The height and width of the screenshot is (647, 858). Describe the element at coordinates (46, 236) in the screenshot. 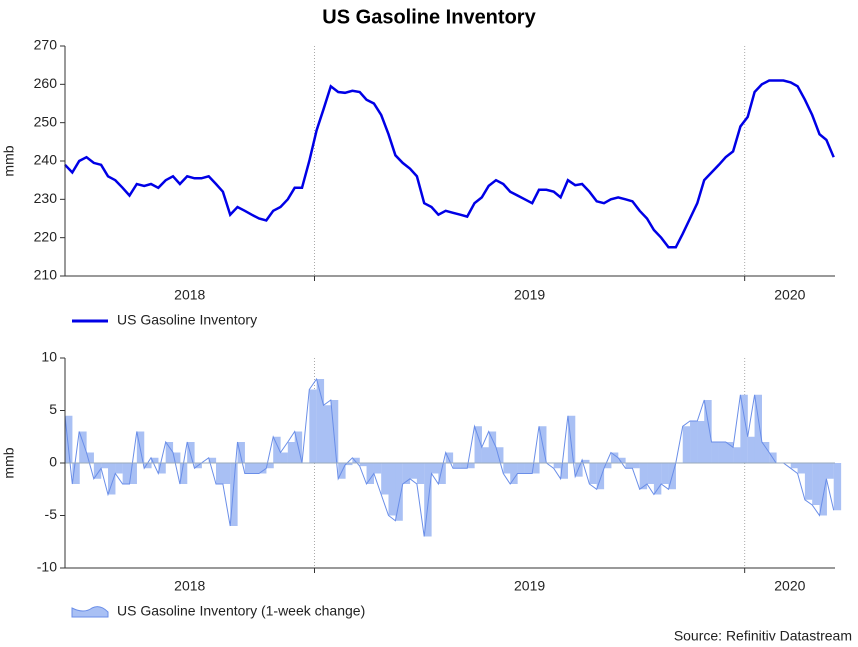

I see `y-tick-label: 220` at that location.